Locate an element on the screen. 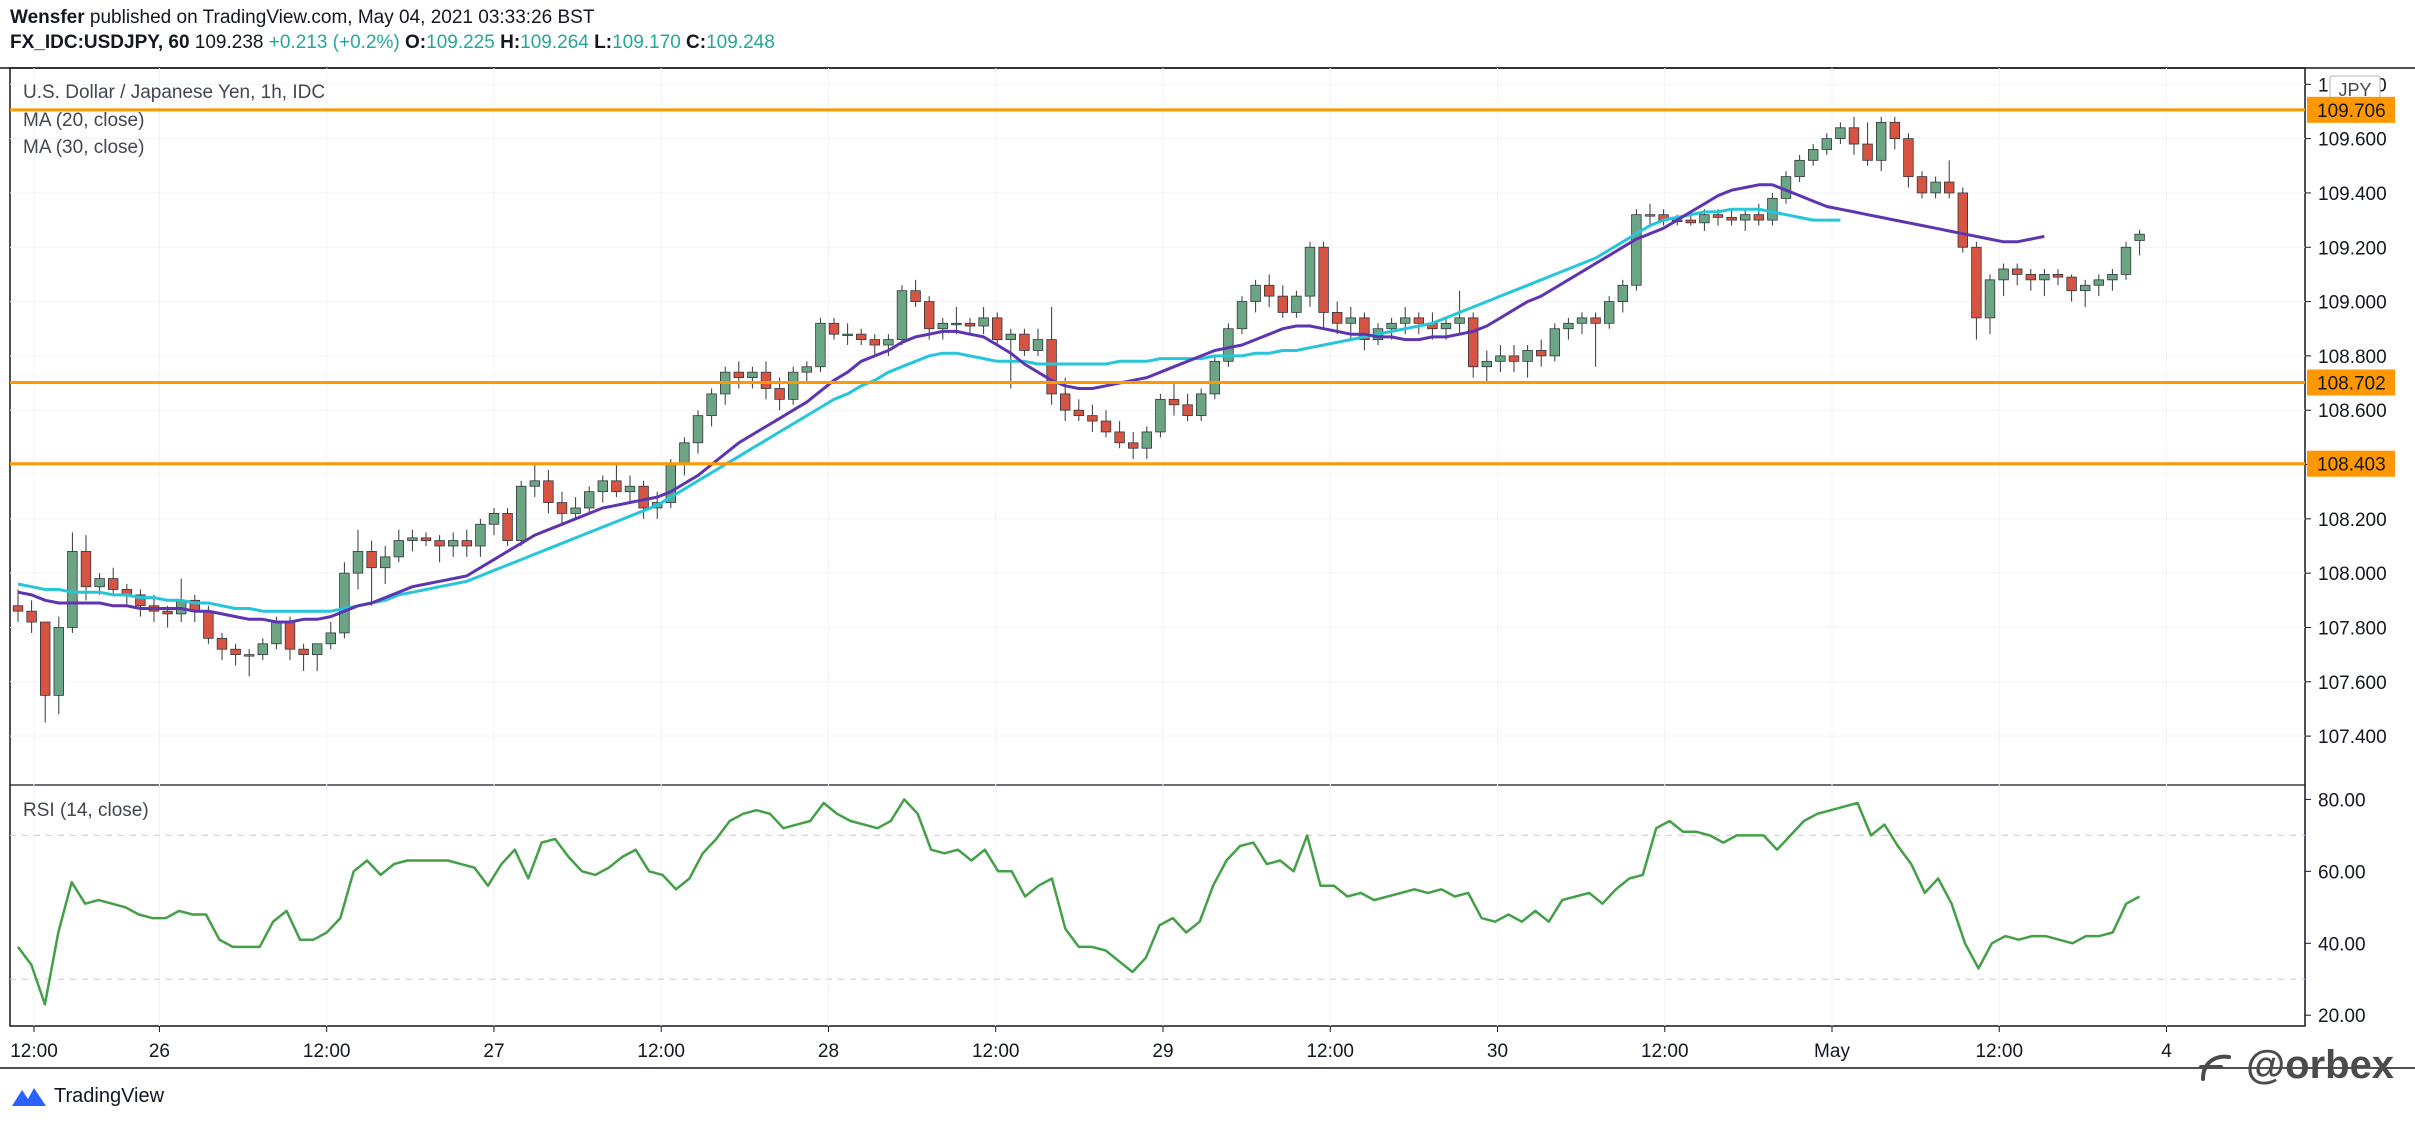 The width and height of the screenshot is (2415, 1128). tradingview-label: TradingView is located at coordinates (109, 1096).